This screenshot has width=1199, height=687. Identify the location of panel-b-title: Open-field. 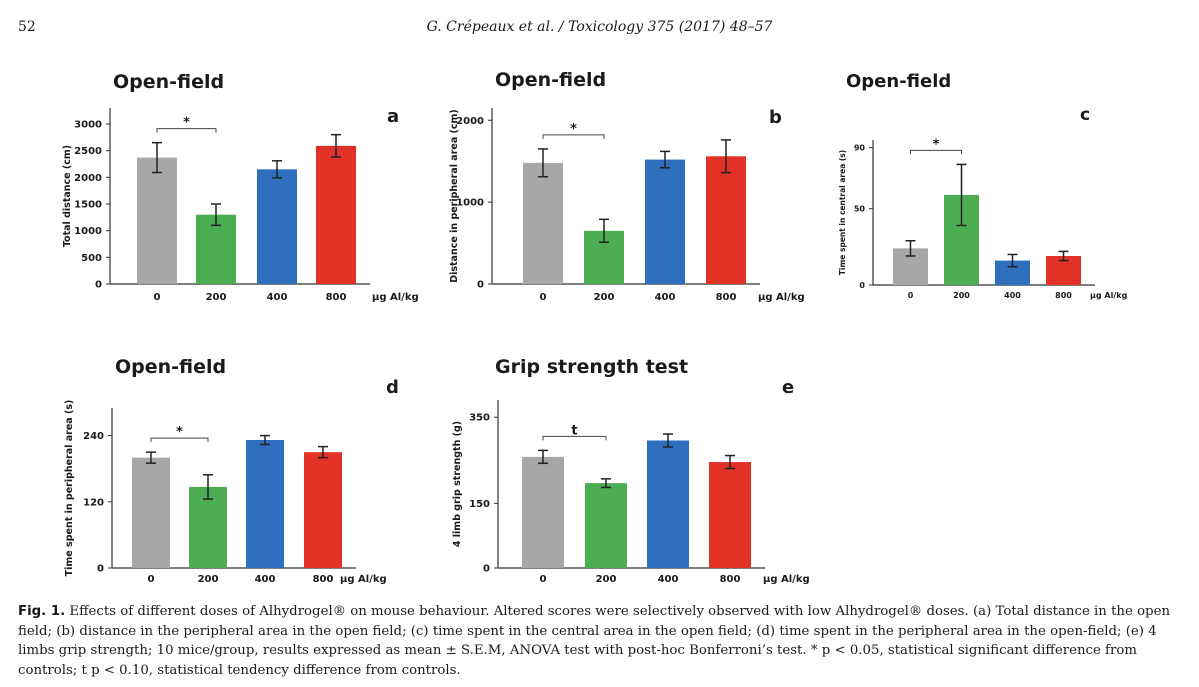
(550, 80).